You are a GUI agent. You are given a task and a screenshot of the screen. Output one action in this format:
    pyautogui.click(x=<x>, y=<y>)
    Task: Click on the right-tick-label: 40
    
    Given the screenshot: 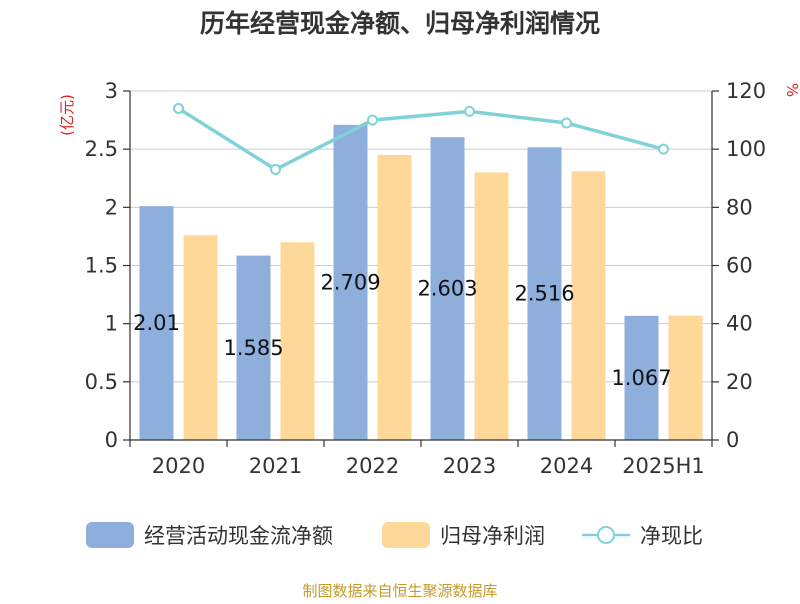 What is the action you would take?
    pyautogui.click(x=739, y=324)
    